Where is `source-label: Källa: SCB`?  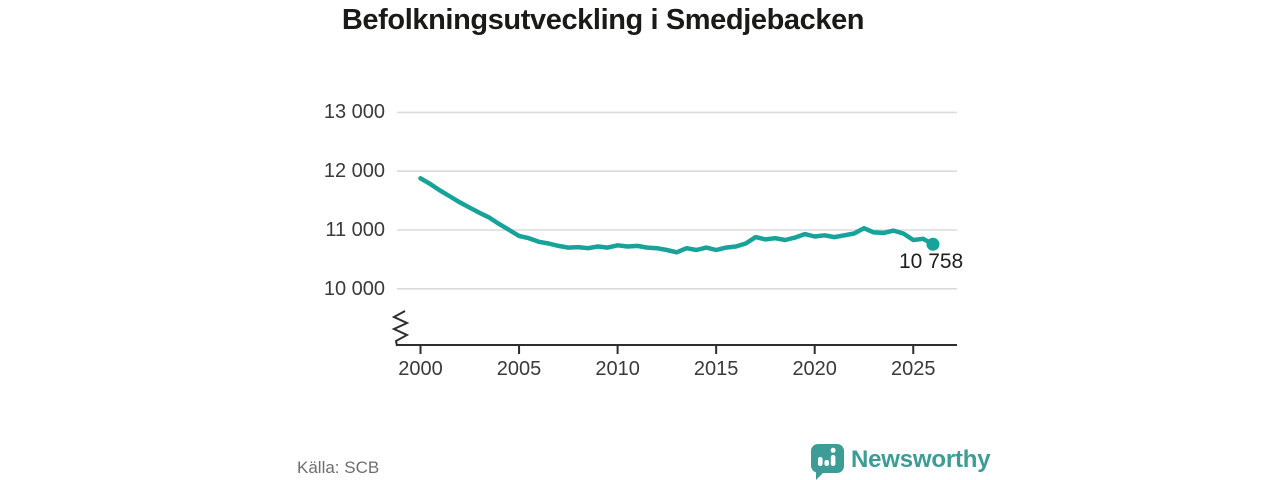 source-label: Källa: SCB is located at coordinates (338, 467).